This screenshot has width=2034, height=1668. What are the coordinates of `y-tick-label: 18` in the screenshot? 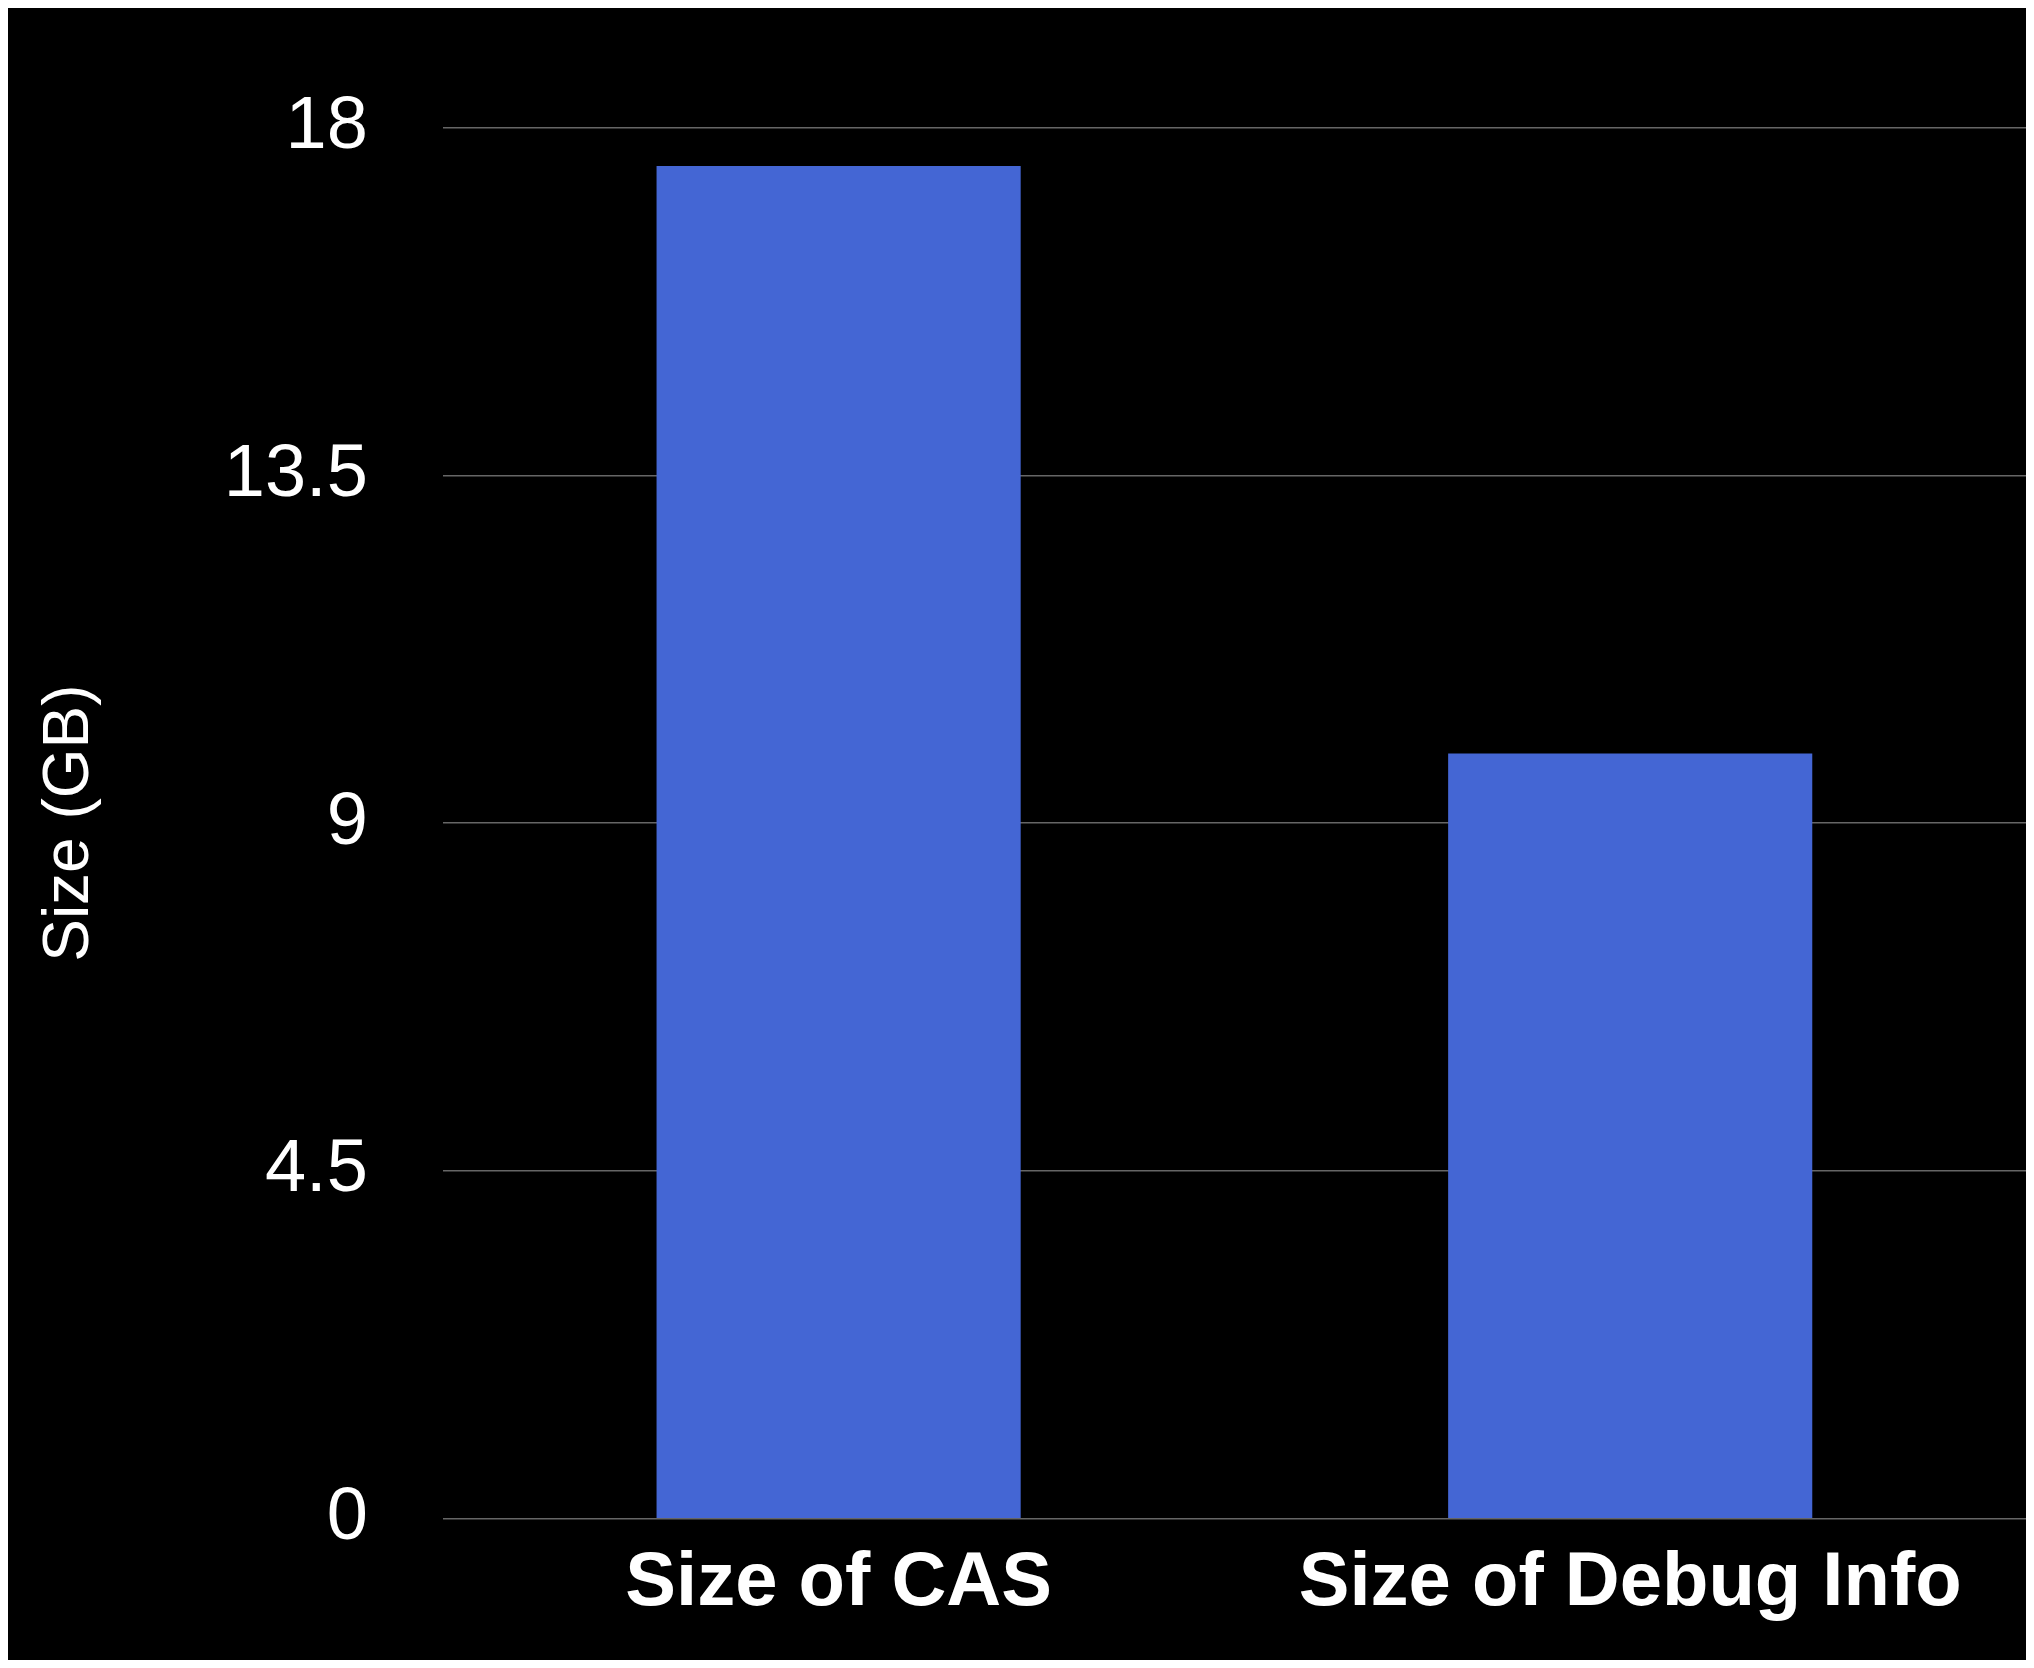 It's located at (326, 122).